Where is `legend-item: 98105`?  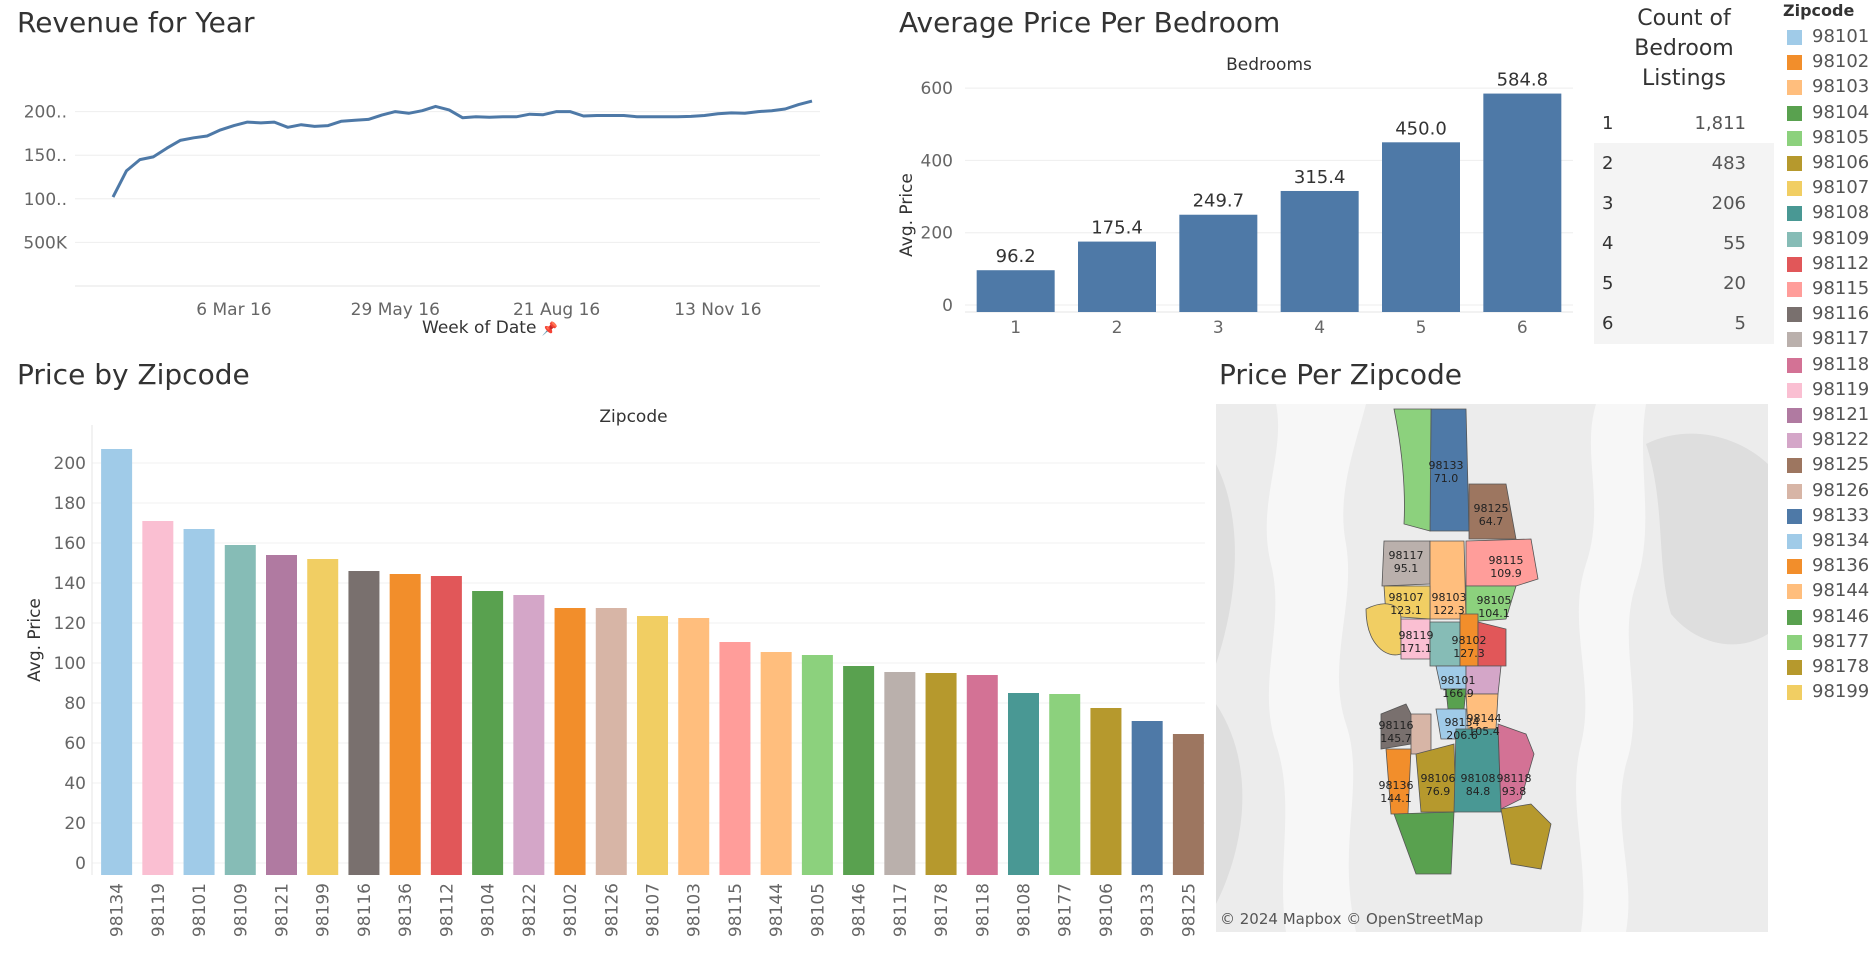
legend-item: 98105 is located at coordinates (1829, 139).